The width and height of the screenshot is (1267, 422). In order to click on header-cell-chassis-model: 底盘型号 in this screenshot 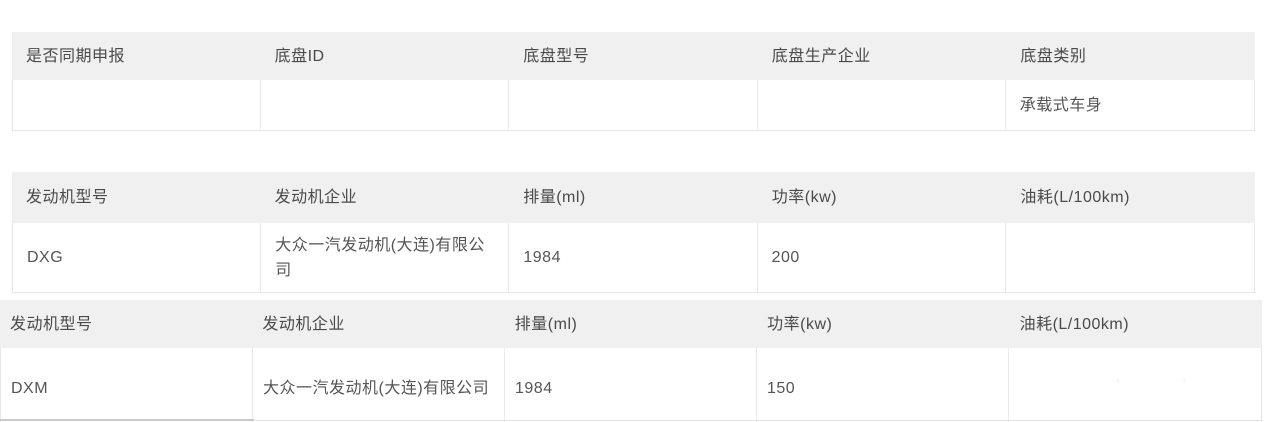, I will do `click(556, 56)`.